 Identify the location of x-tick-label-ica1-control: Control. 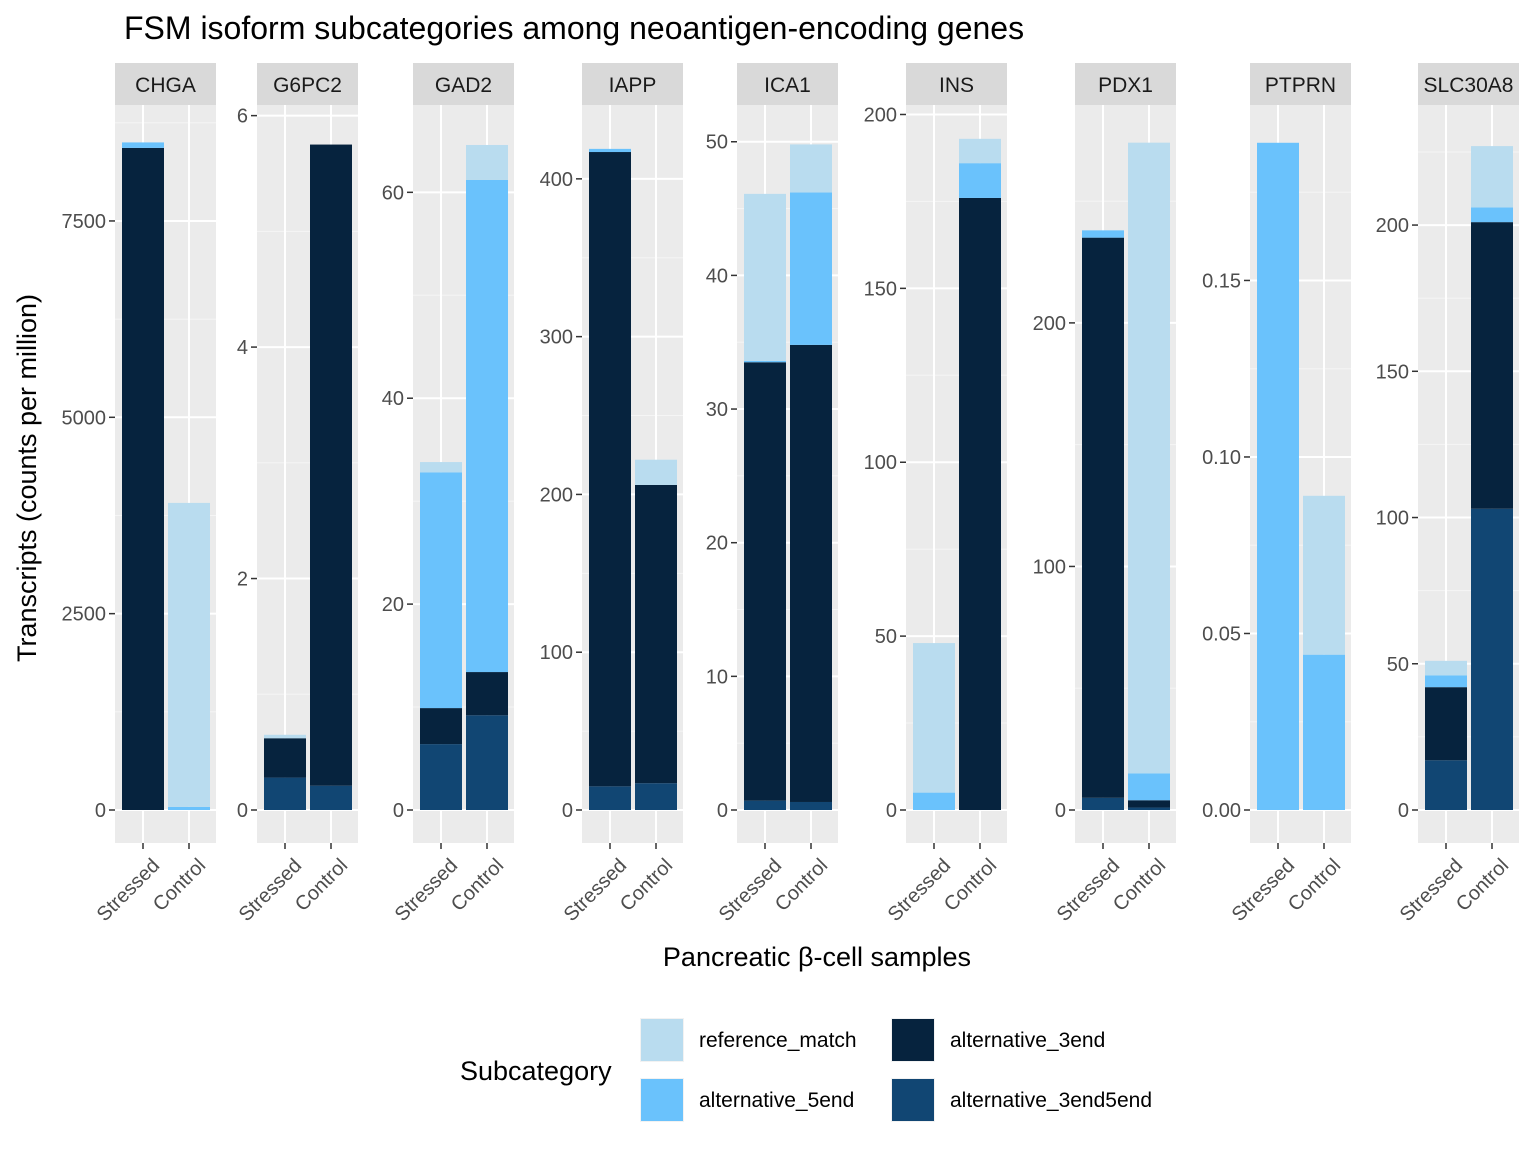
(801, 885).